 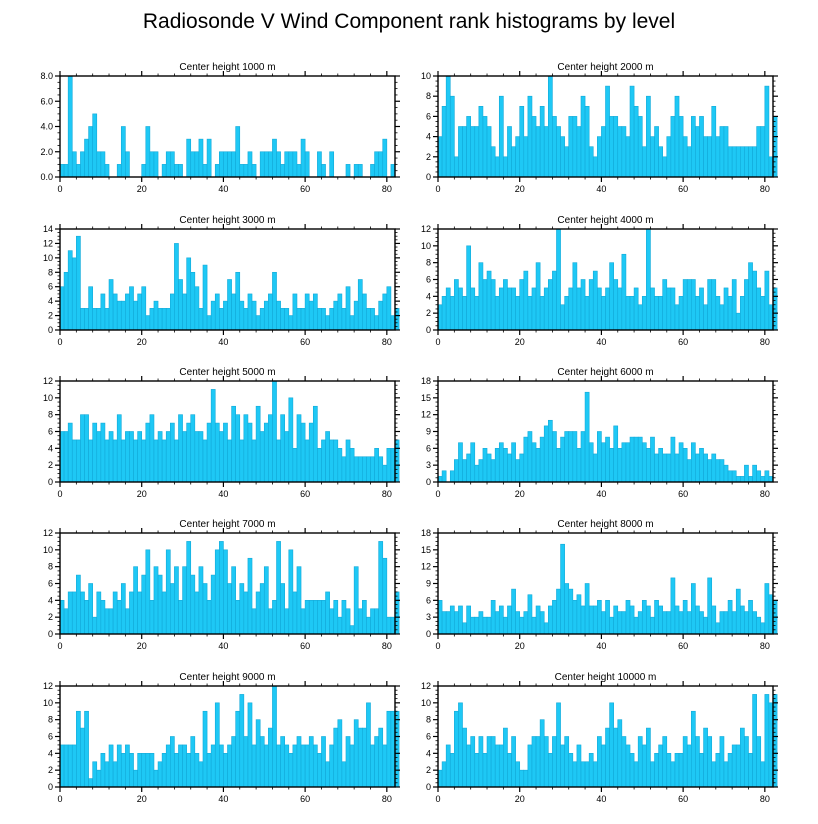 What do you see at coordinates (601, 799) in the screenshot?
I see `x-tick-label: 40` at bounding box center [601, 799].